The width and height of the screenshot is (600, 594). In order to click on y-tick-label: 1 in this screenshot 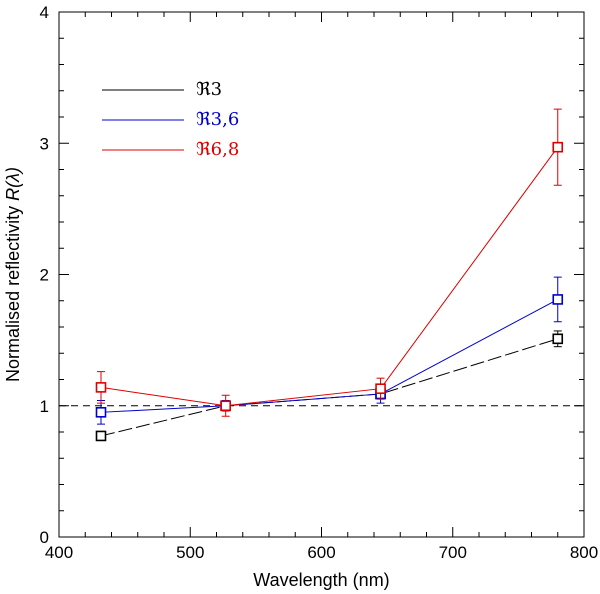, I will do `click(44, 406)`.